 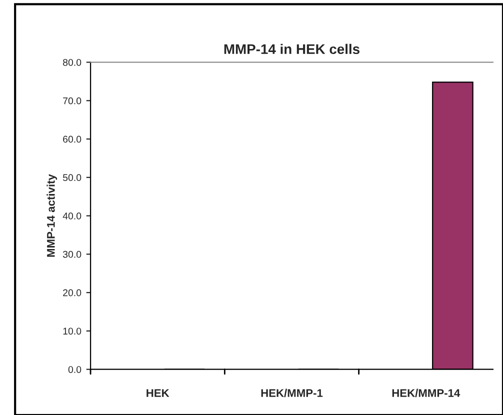 What do you see at coordinates (72, 254) in the screenshot?
I see `y-tick-label: 30.0` at bounding box center [72, 254].